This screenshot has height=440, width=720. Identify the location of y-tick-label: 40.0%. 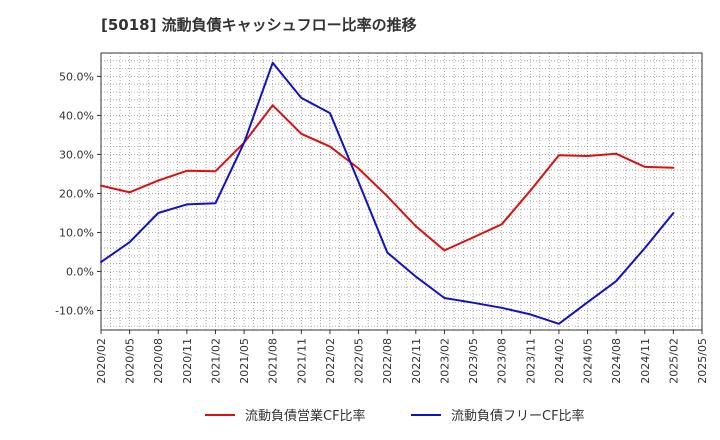
(76, 115).